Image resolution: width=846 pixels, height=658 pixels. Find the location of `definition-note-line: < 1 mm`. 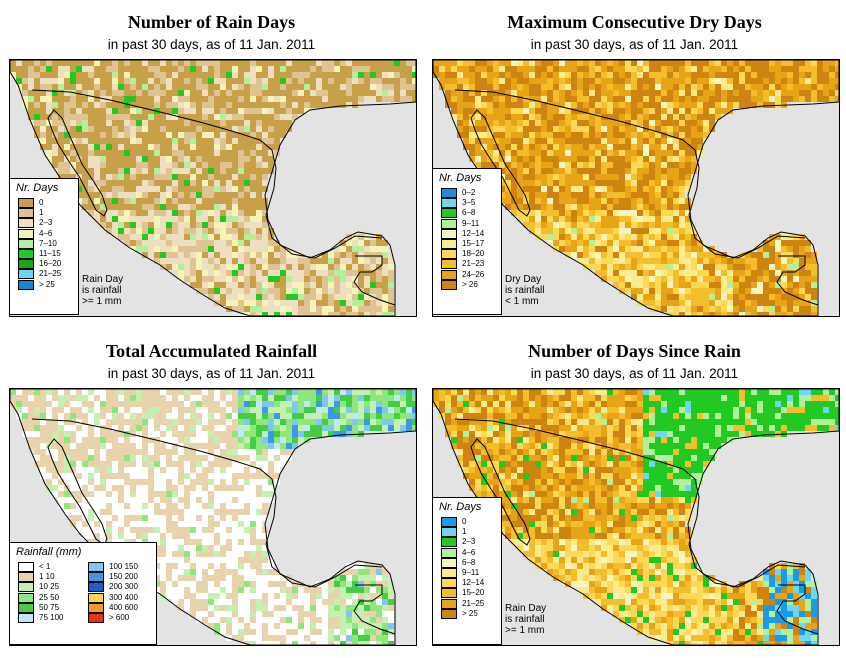

definition-note-line: < 1 mm is located at coordinates (522, 301).